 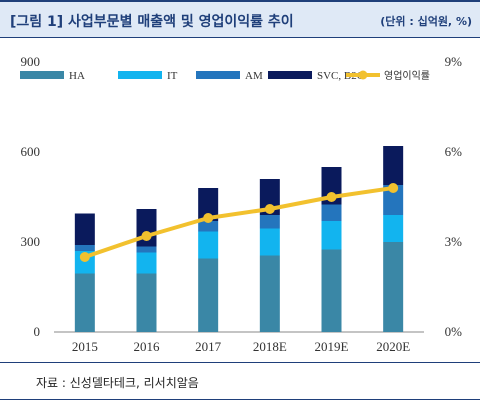 I want to click on unit-label: (단위 : 십억원, %), so click(x=426, y=21).